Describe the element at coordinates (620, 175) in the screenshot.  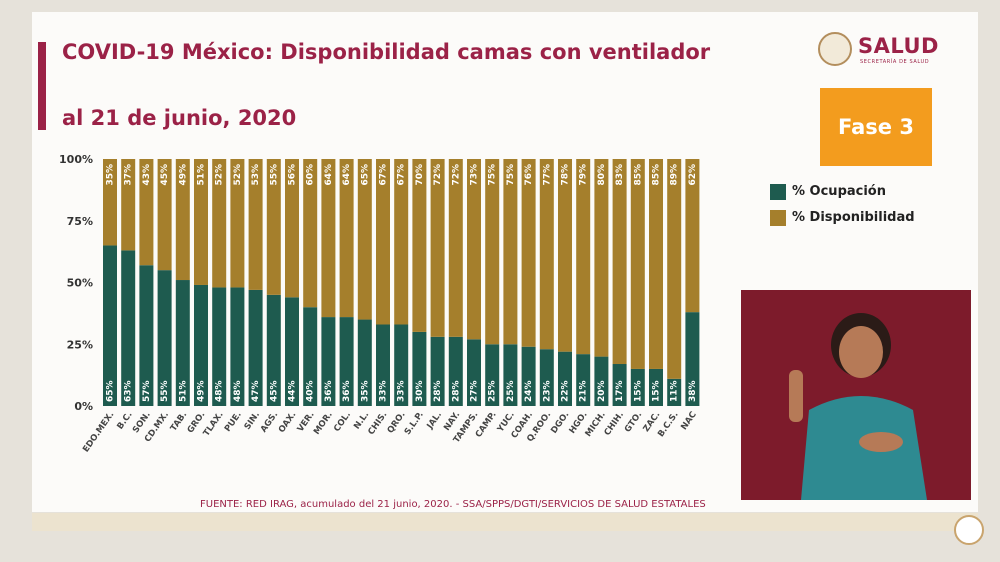
I see `data-label-disponibilidad: 83%` at that location.